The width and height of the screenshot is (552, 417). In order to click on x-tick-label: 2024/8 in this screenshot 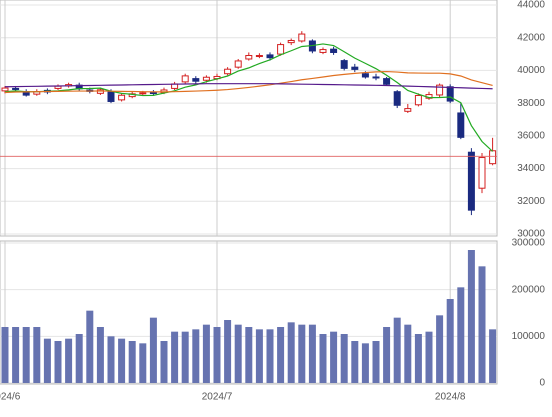, I will do `click(450, 397)`.